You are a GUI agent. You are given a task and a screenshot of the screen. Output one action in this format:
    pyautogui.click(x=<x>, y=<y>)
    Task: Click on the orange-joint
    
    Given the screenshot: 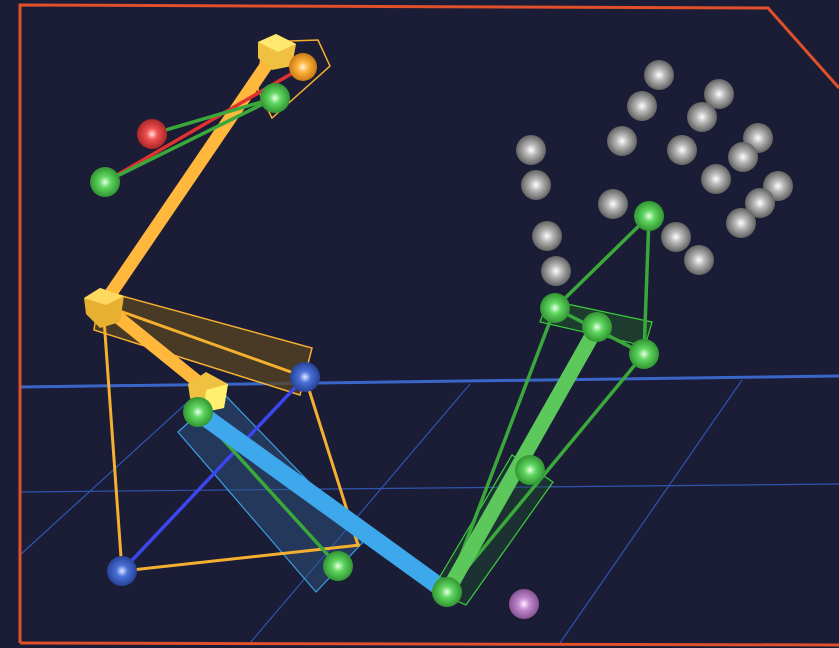 What is the action you would take?
    pyautogui.click(x=303, y=67)
    